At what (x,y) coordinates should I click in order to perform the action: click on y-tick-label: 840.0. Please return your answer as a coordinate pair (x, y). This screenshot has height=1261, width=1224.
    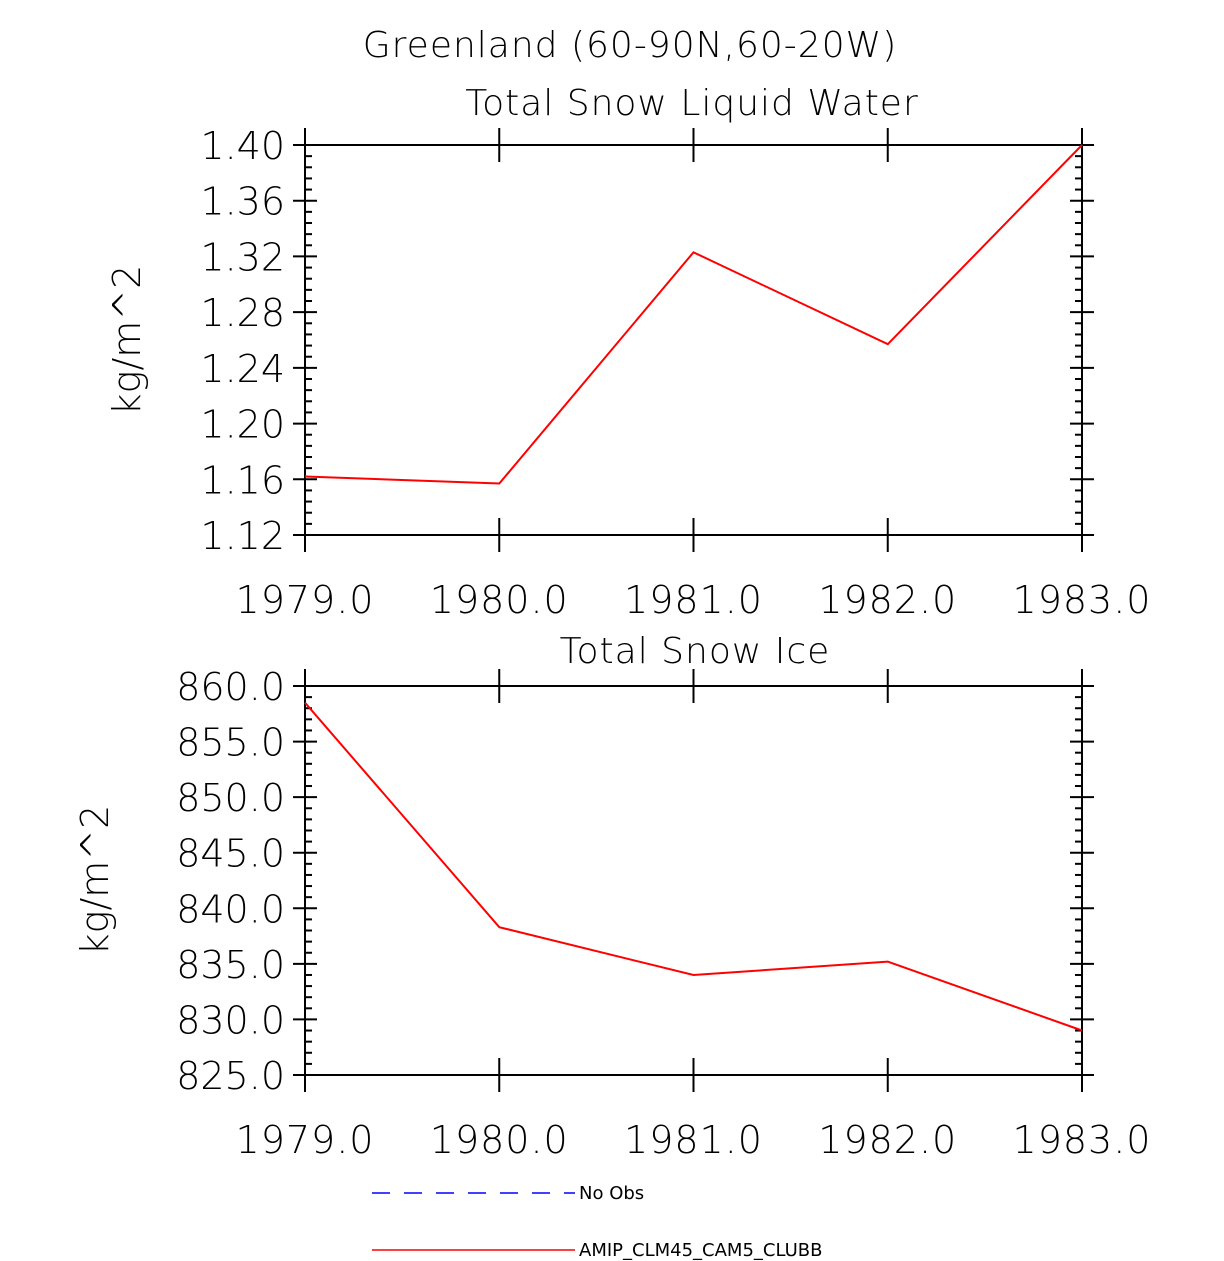
    Looking at the image, I should click on (230, 909).